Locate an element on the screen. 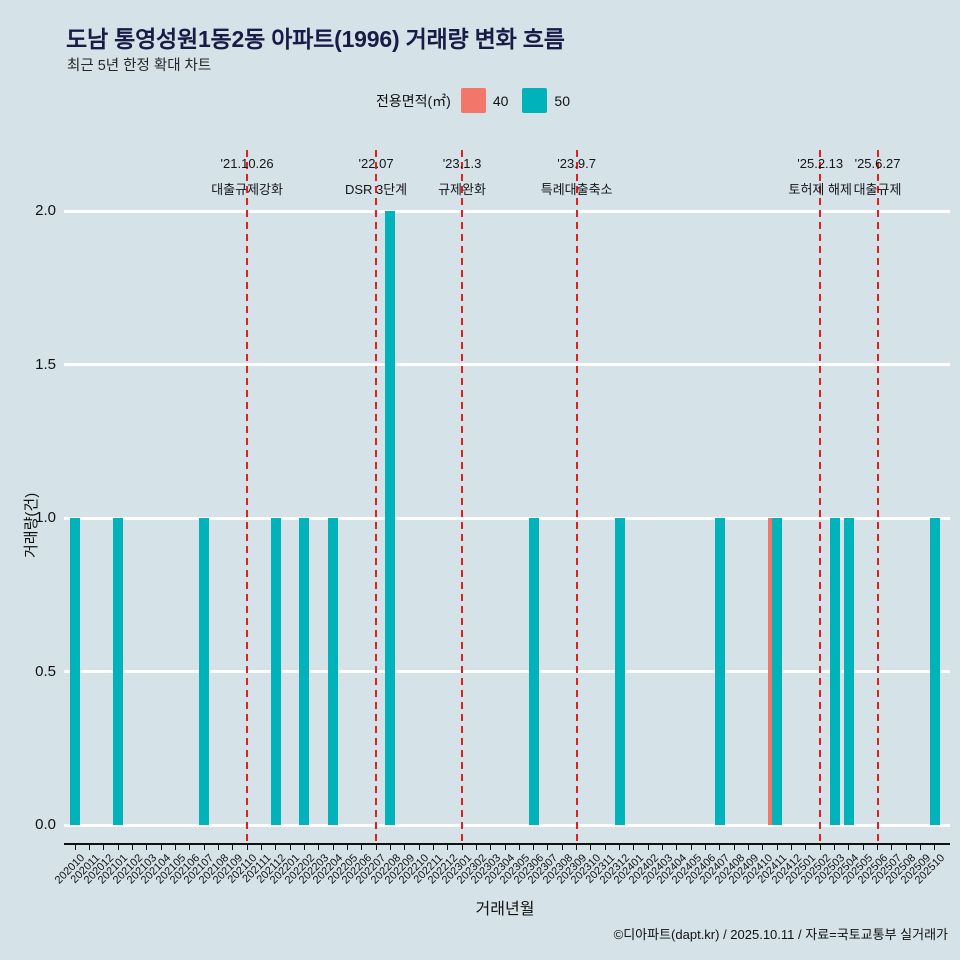 The height and width of the screenshot is (960, 960). event-date: '22.07 is located at coordinates (376, 163).